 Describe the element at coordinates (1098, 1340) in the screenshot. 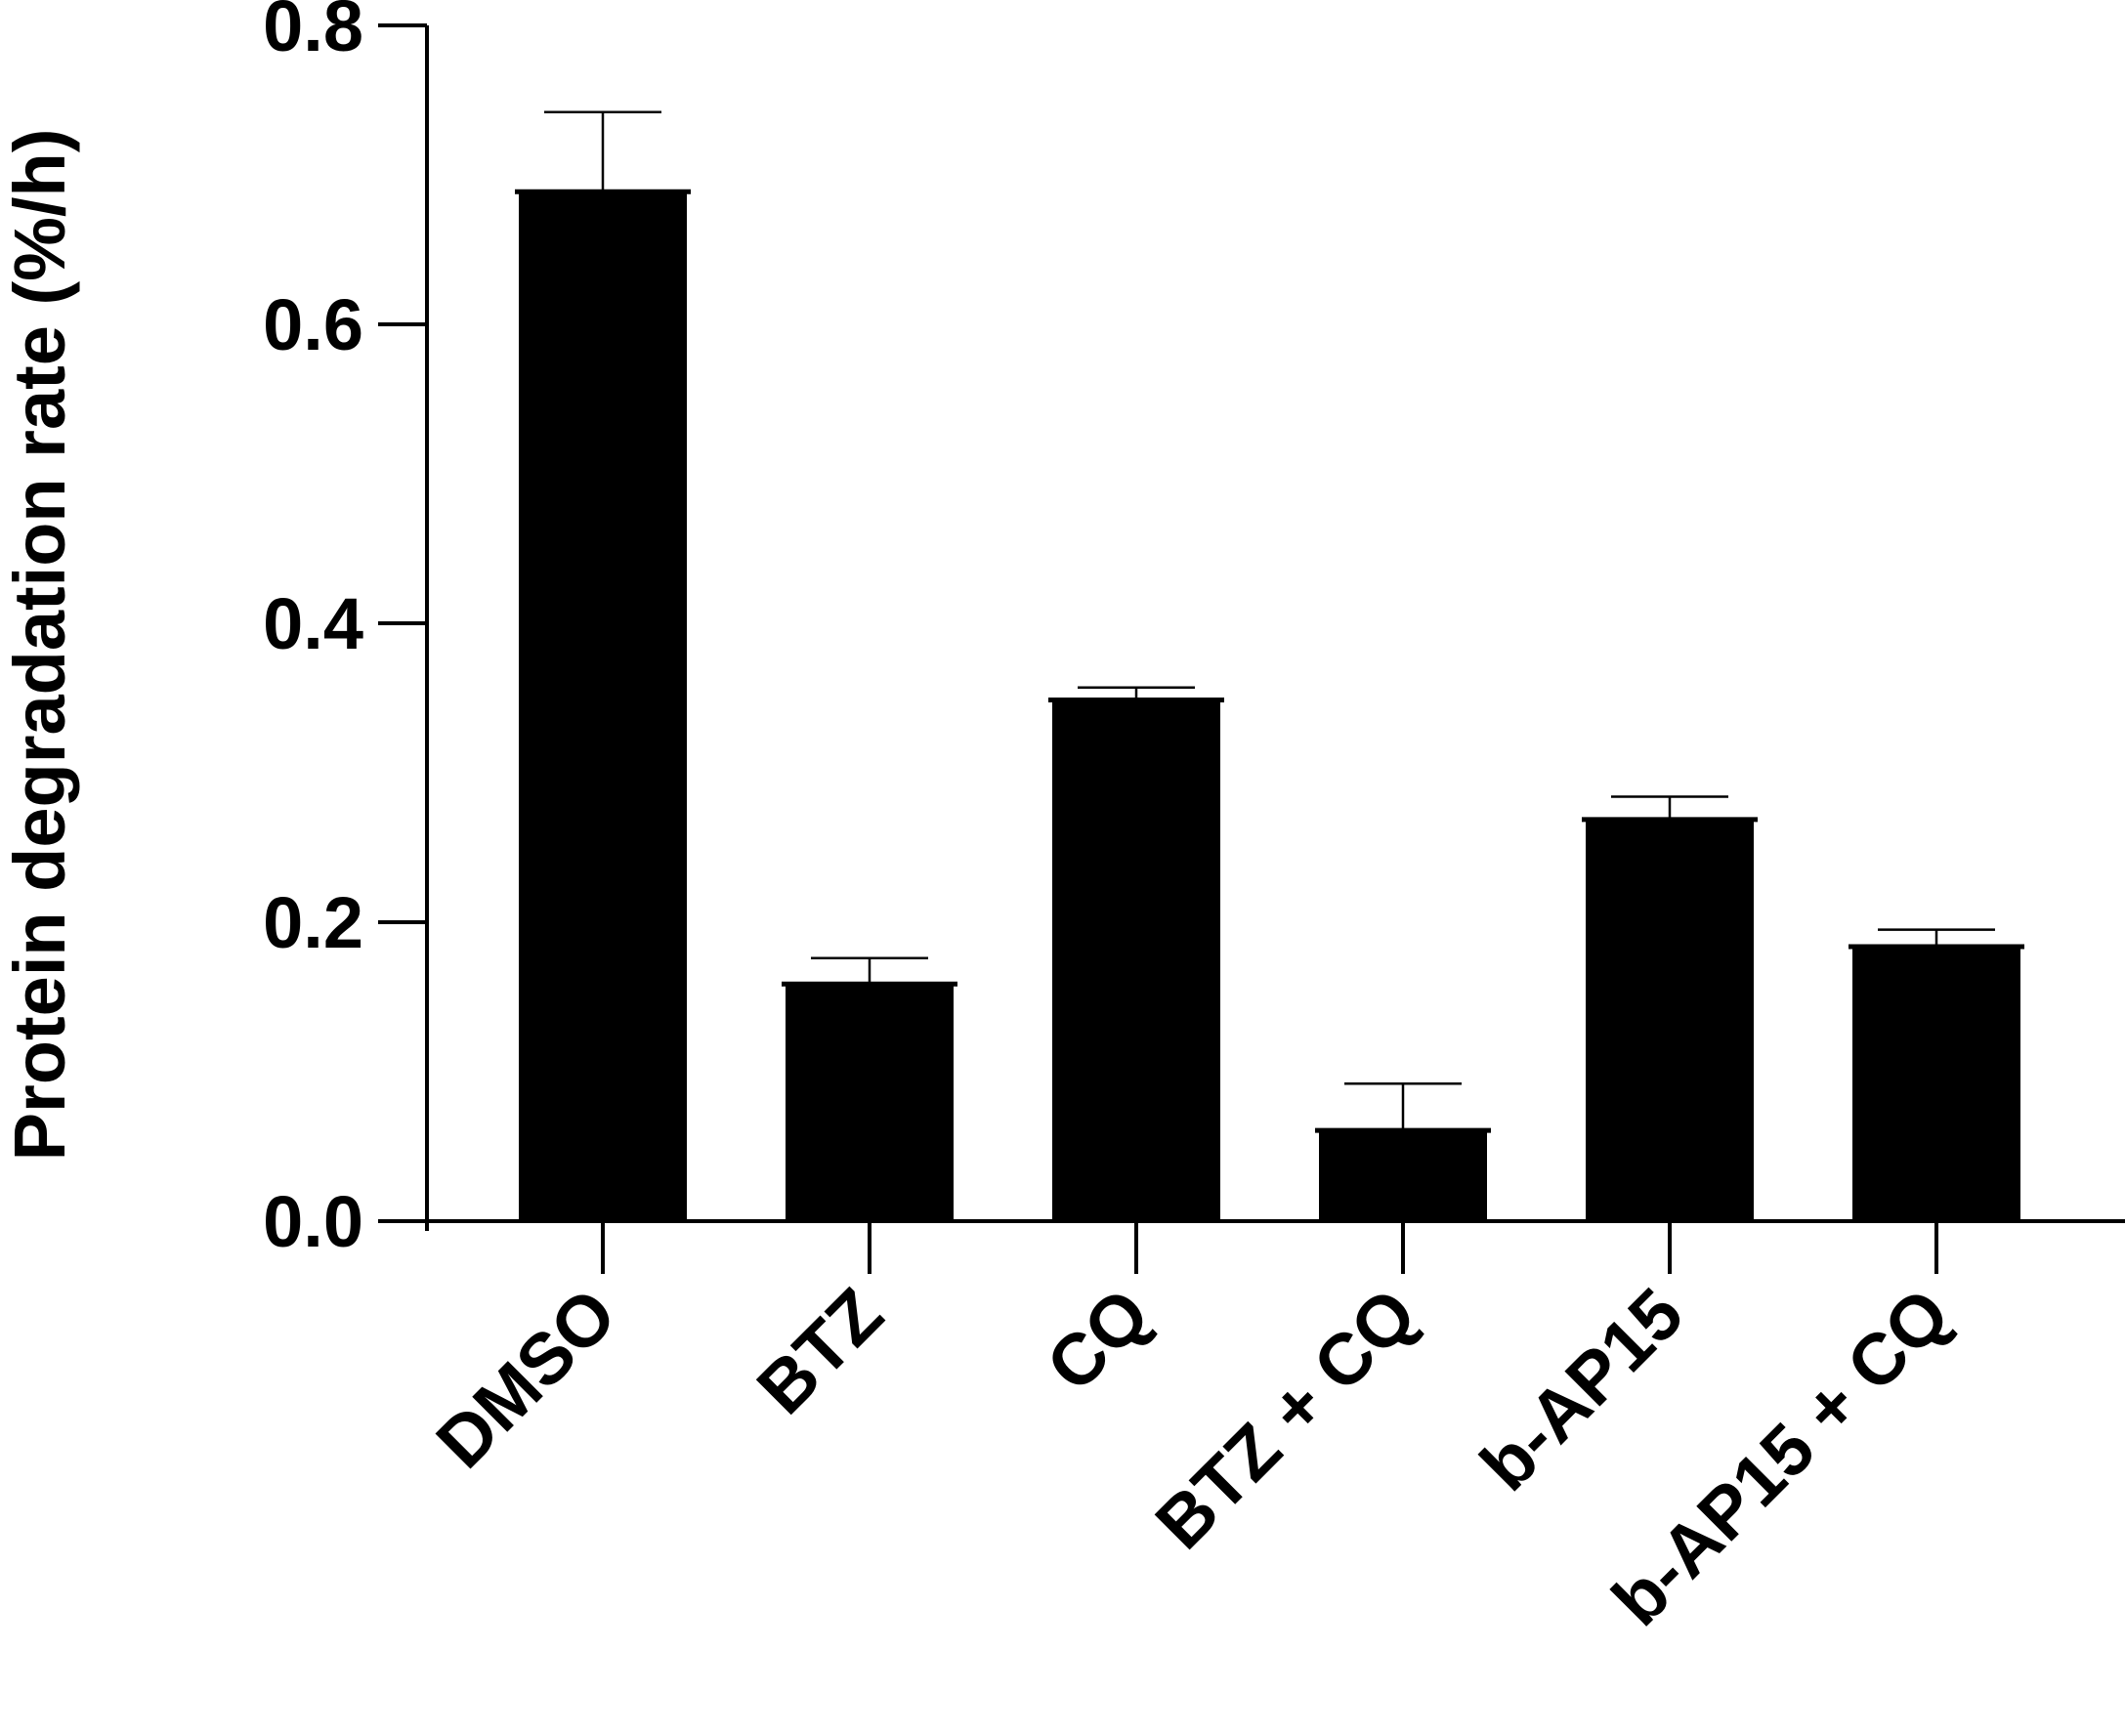

I see `category-label: CQ` at that location.